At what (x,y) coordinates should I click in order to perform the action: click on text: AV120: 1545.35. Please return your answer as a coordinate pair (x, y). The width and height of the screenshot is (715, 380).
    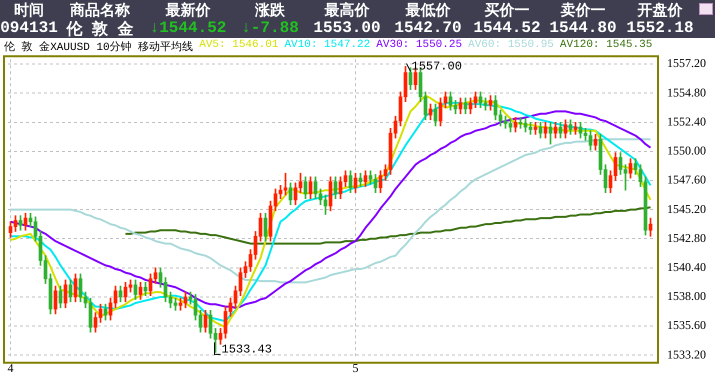
    Looking at the image, I should click on (606, 46).